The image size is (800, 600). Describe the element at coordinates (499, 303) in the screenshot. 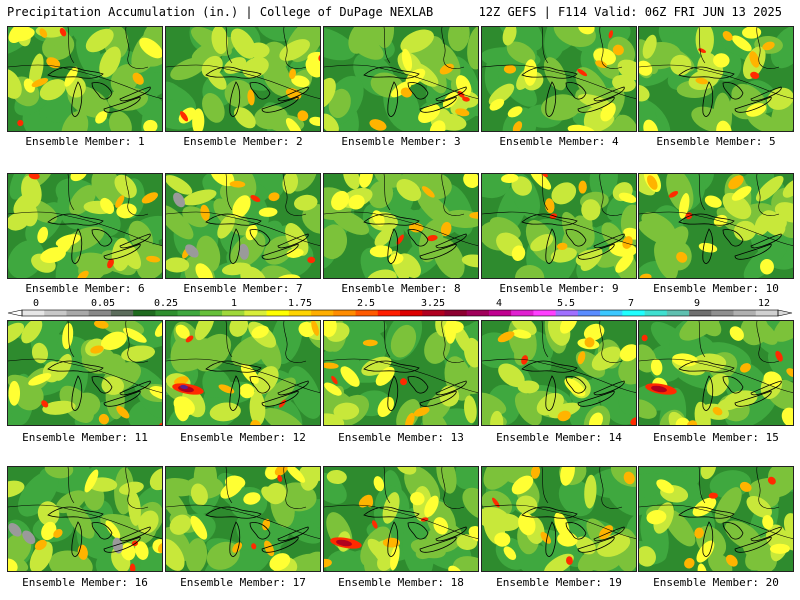

I see `colorbar-tick-label: 4` at that location.